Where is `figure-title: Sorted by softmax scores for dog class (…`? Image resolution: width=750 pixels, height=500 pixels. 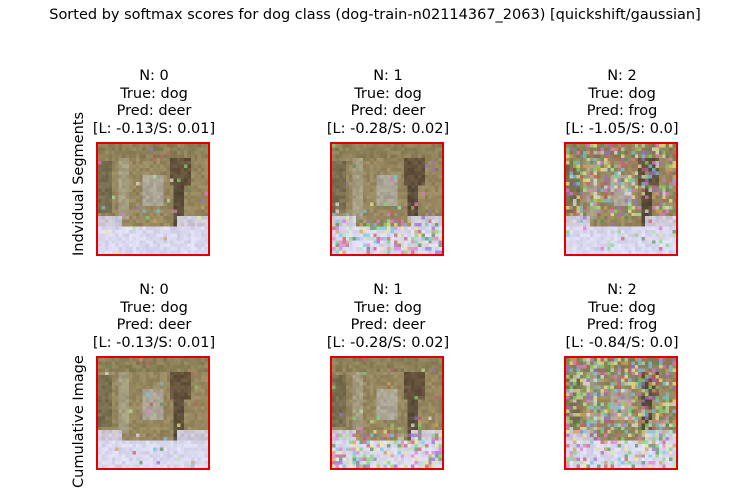
figure-title: Sorted by softmax scores for dog class (… is located at coordinates (375, 15).